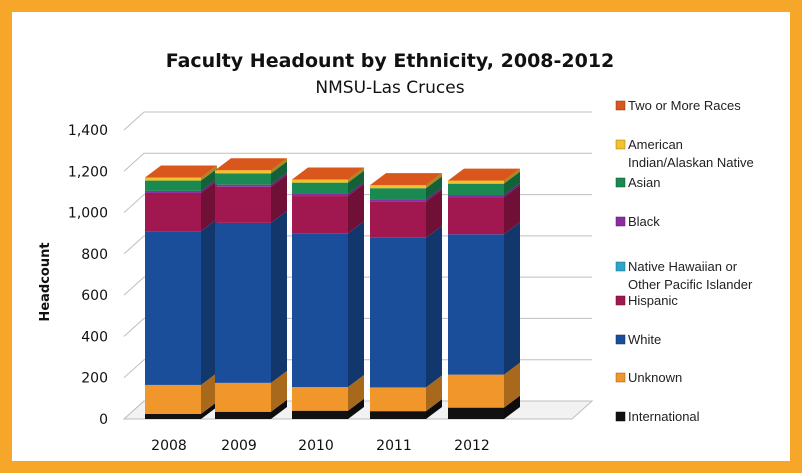 The image size is (802, 473). What do you see at coordinates (655, 144) in the screenshot?
I see `legend-label: American` at bounding box center [655, 144].